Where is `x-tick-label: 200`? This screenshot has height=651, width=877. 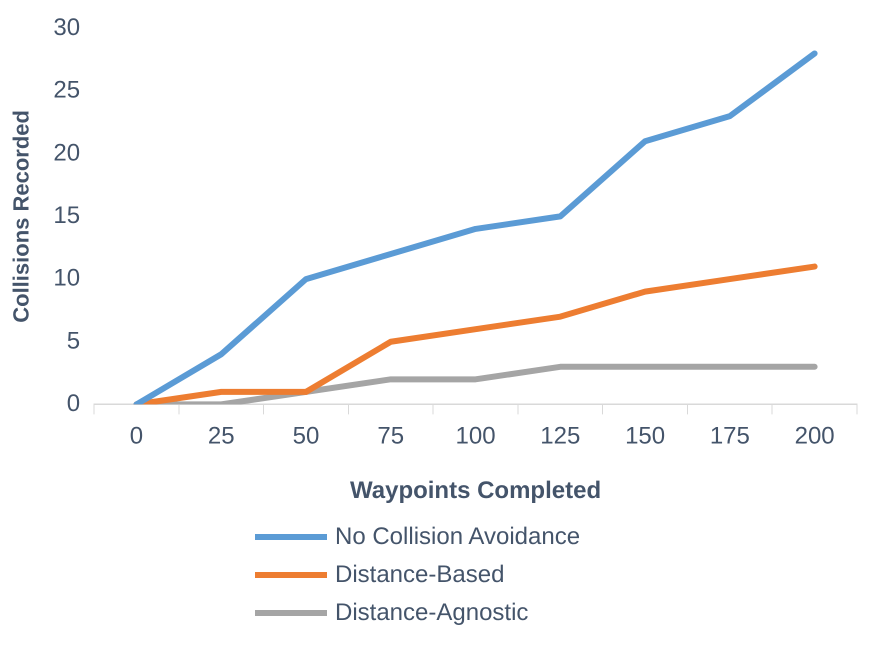
x-tick-label: 200 is located at coordinates (814, 436).